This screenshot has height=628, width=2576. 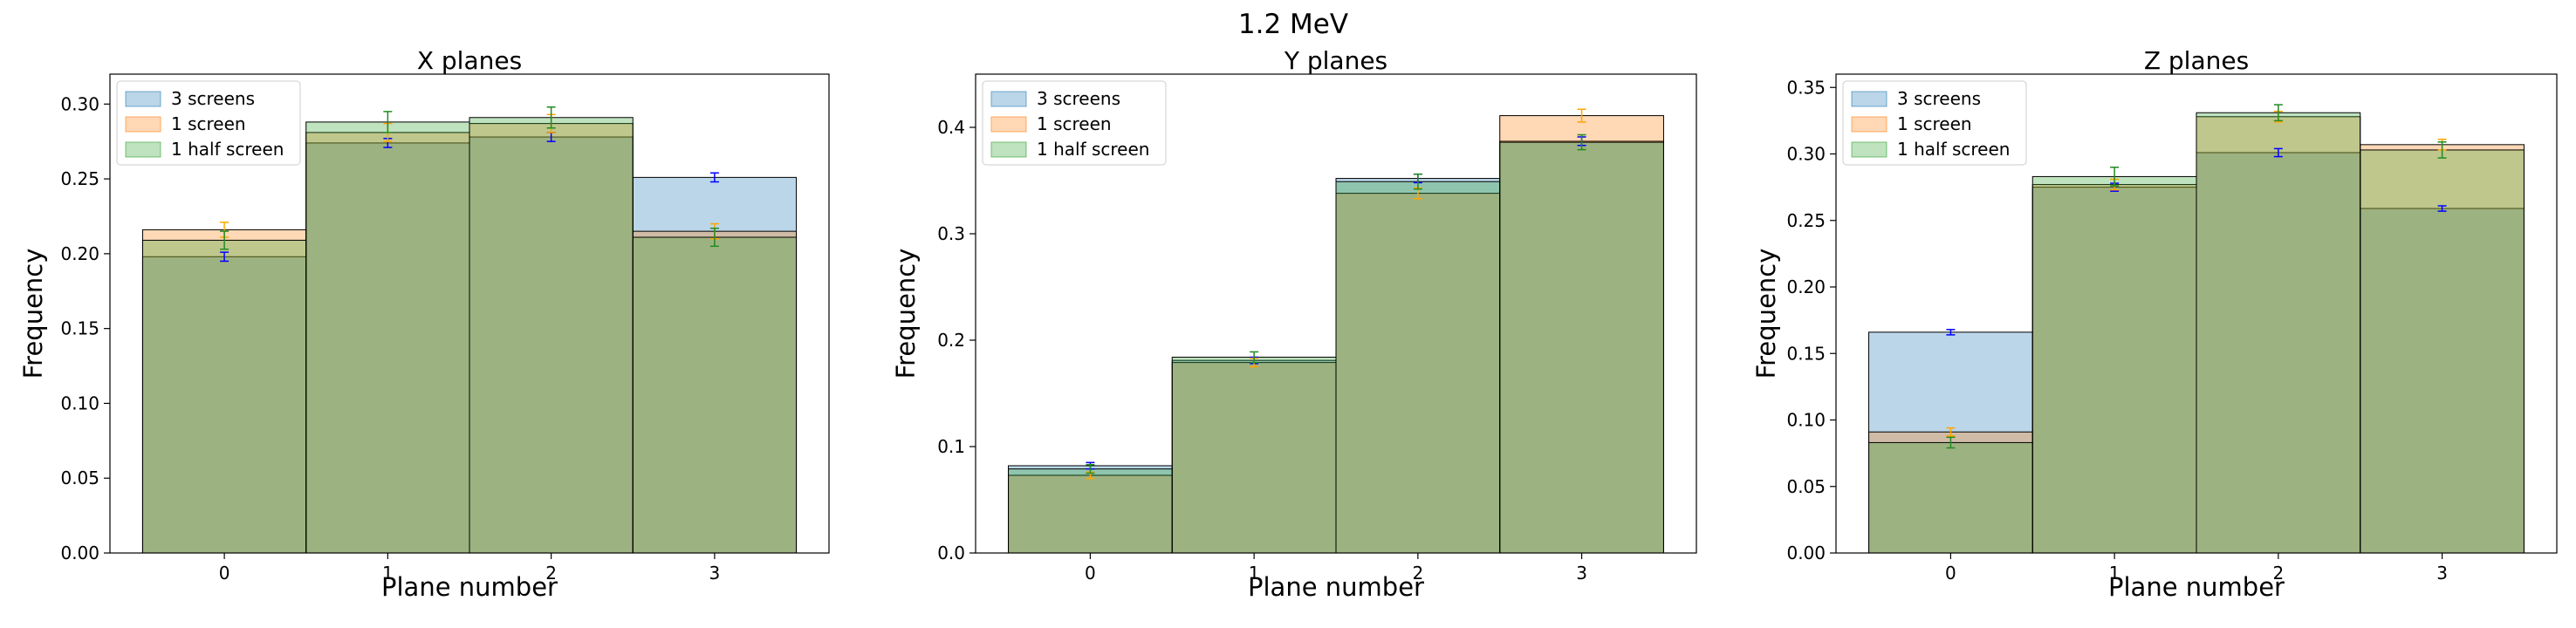 What do you see at coordinates (1335, 60) in the screenshot?
I see `chart-title: Y planes` at bounding box center [1335, 60].